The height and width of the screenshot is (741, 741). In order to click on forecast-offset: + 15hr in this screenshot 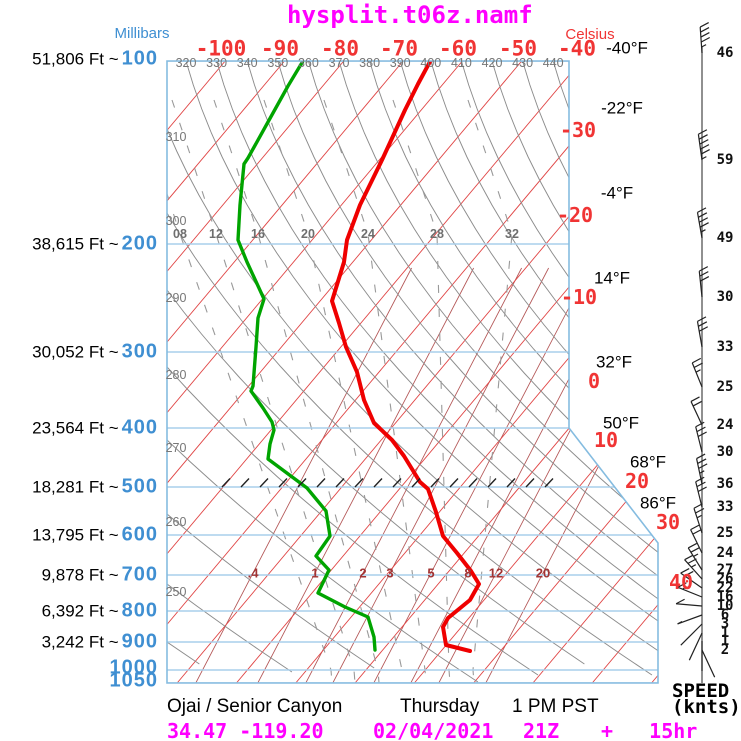, I will do `click(649, 730)`.